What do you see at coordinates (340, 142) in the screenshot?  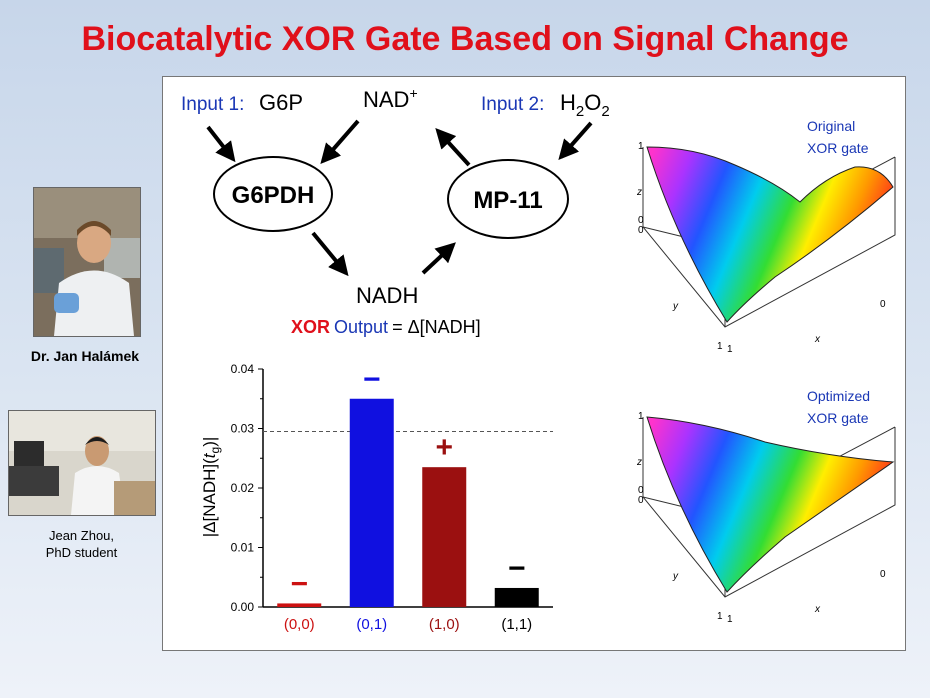 I see `arrow-nad-to-g6pdh` at bounding box center [340, 142].